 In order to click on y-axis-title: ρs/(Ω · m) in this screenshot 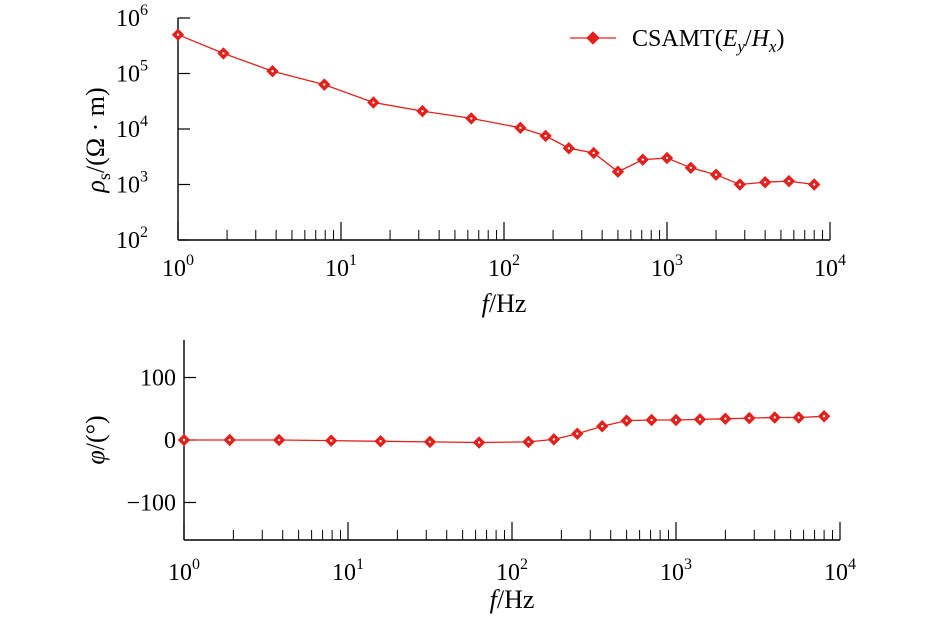, I will do `click(97, 140)`.